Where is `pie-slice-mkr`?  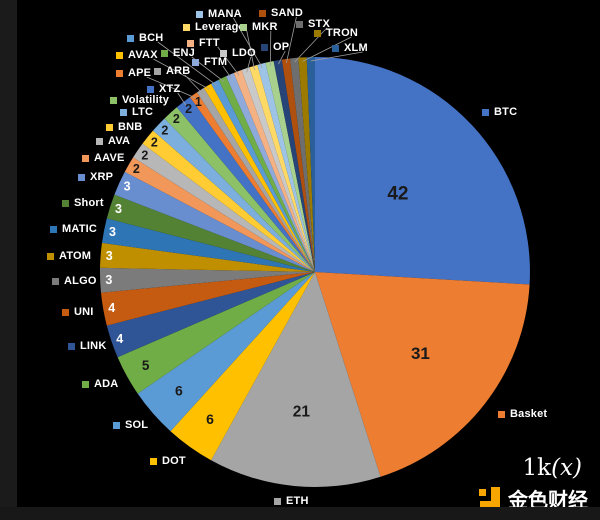 pie-slice-mkr is located at coordinates (290, 166).